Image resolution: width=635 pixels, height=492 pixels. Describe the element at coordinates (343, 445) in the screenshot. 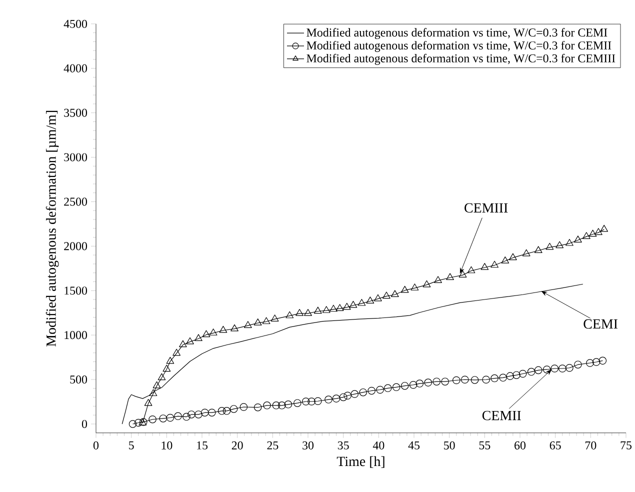

I see `x-tick-label: 35` at that location.